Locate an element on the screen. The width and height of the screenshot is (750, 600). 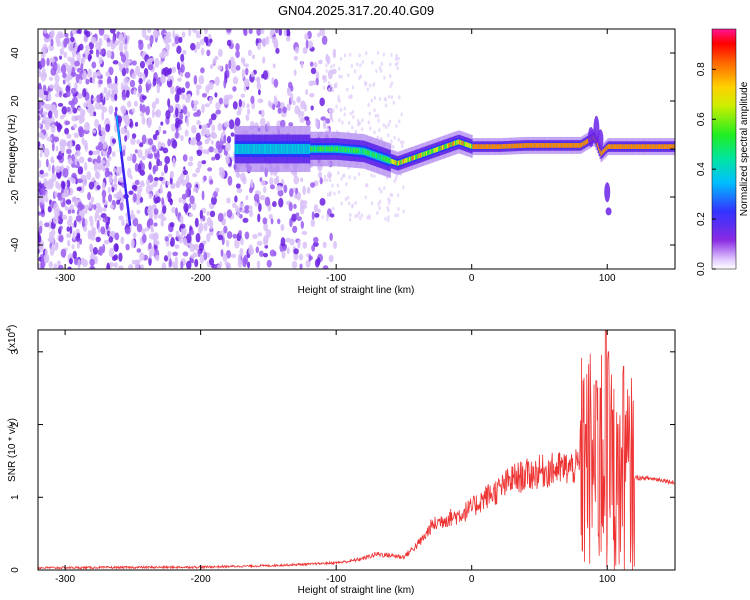
colorbar-label: Normalized spectral amplitude is located at coordinates (744, 148).